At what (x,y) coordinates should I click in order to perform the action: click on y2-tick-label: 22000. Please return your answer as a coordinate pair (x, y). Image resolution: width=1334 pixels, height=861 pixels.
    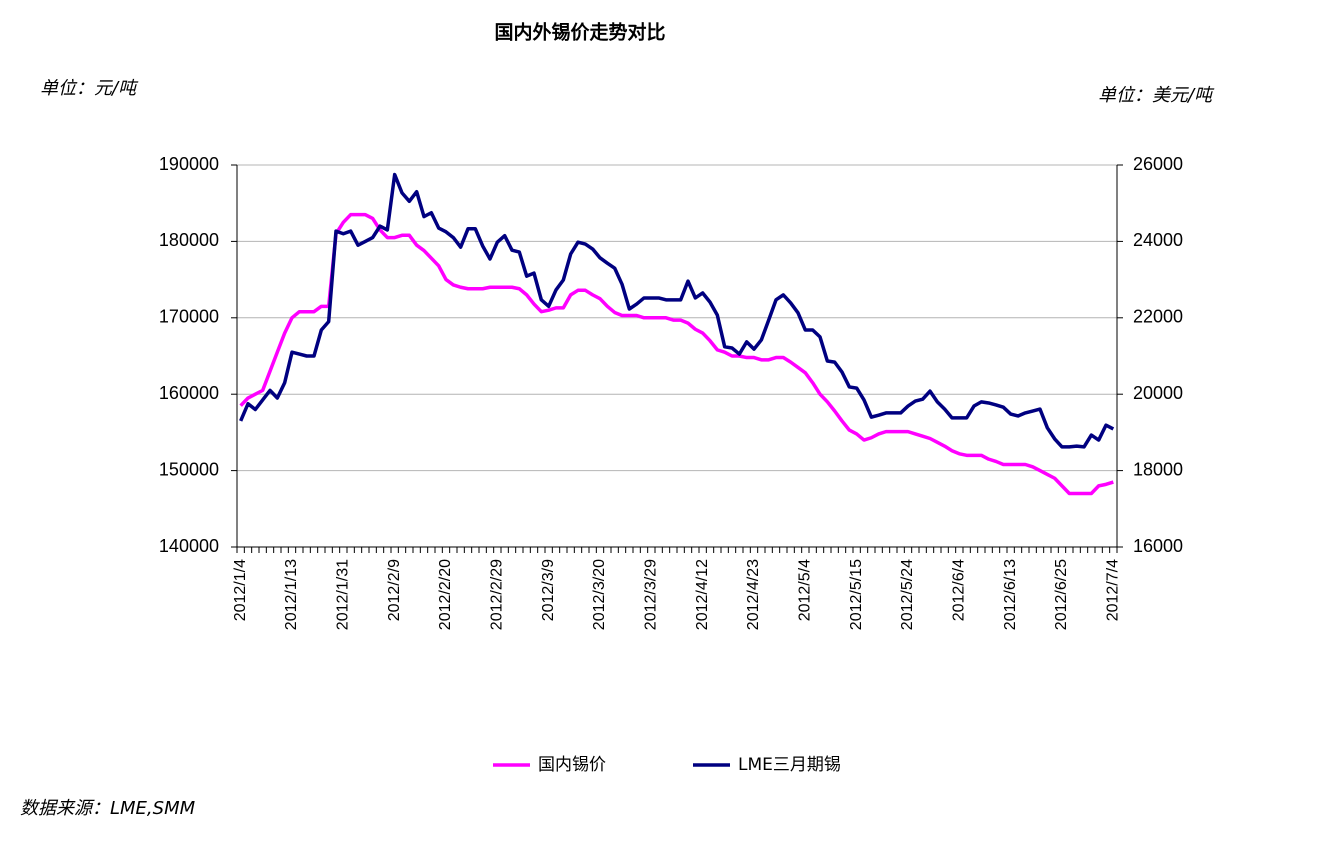
    Looking at the image, I should click on (1158, 317).